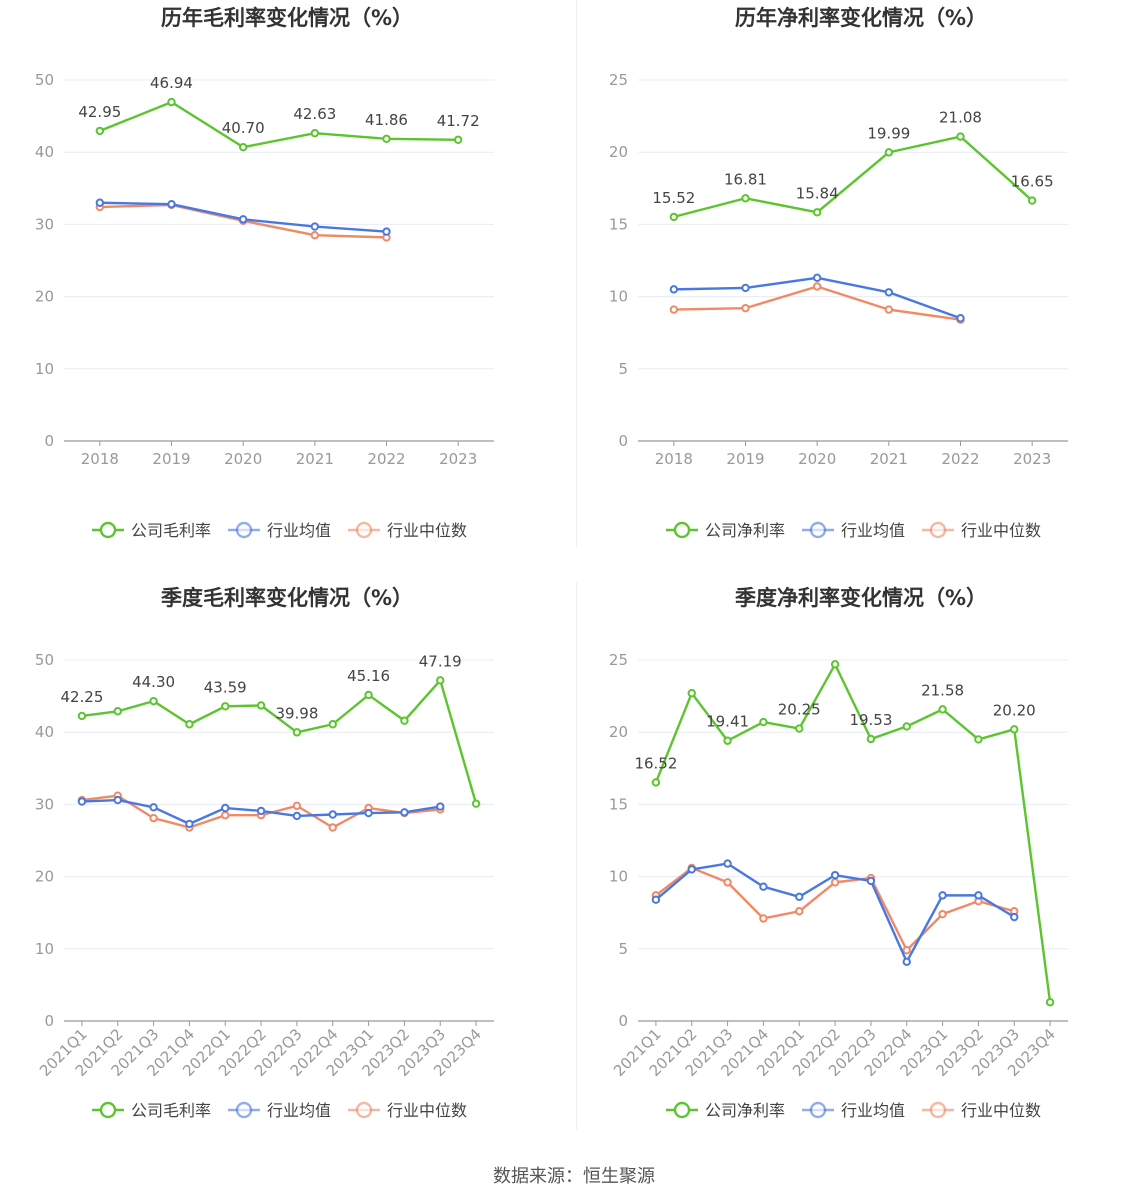 This screenshot has height=1202, width=1148. What do you see at coordinates (368, 676) in the screenshot?
I see `data-label: 45.16` at bounding box center [368, 676].